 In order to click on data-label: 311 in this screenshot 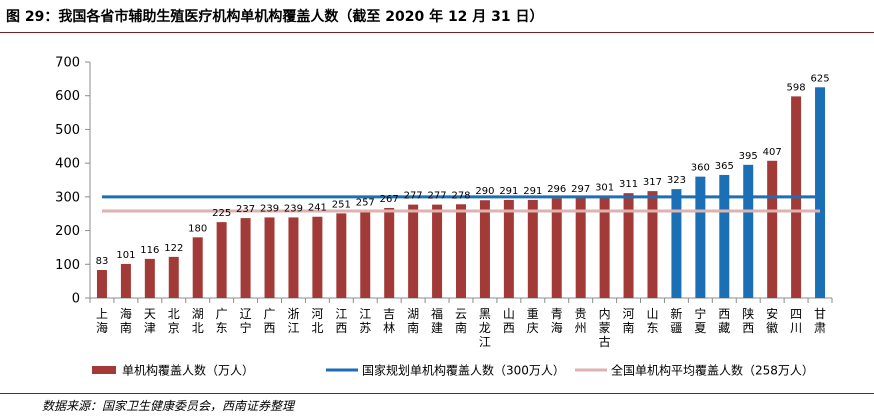, I will do `click(628, 184)`.